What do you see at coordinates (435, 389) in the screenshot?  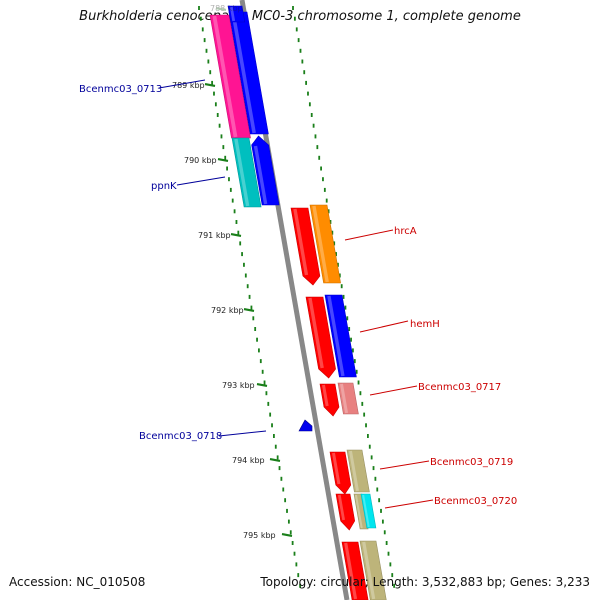 I see `gene-label: Bcenmc03_0717` at bounding box center [435, 389].